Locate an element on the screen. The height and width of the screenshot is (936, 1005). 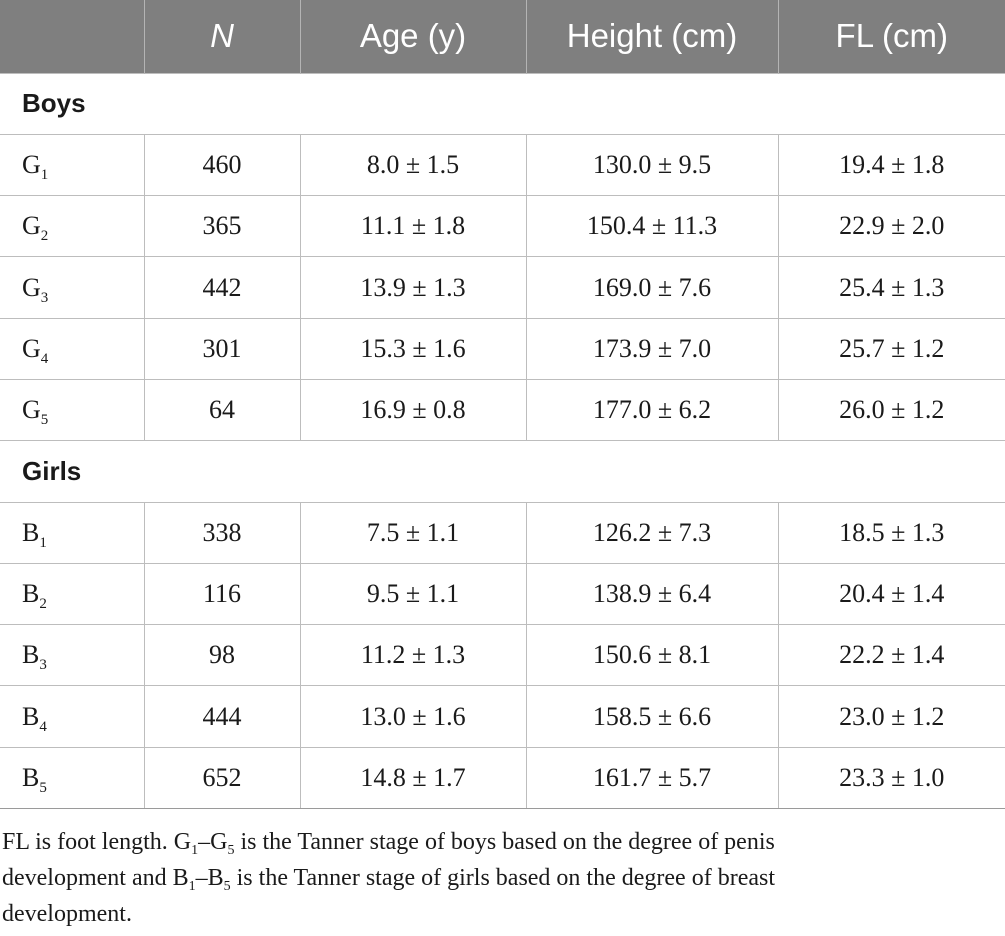
table-row: B3 98 11.2 ± 1.3 150.6 ± 8.1 22.2 ± 1.4 is located at coordinates (502, 655).